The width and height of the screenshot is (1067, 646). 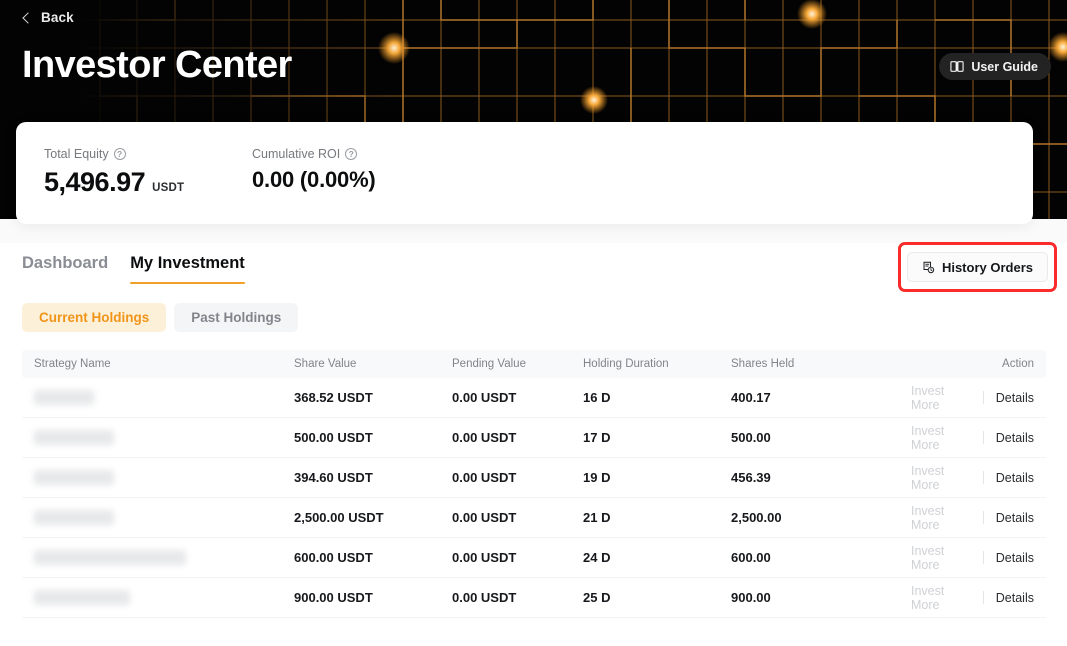 What do you see at coordinates (957, 66) in the screenshot?
I see `book-icon` at bounding box center [957, 66].